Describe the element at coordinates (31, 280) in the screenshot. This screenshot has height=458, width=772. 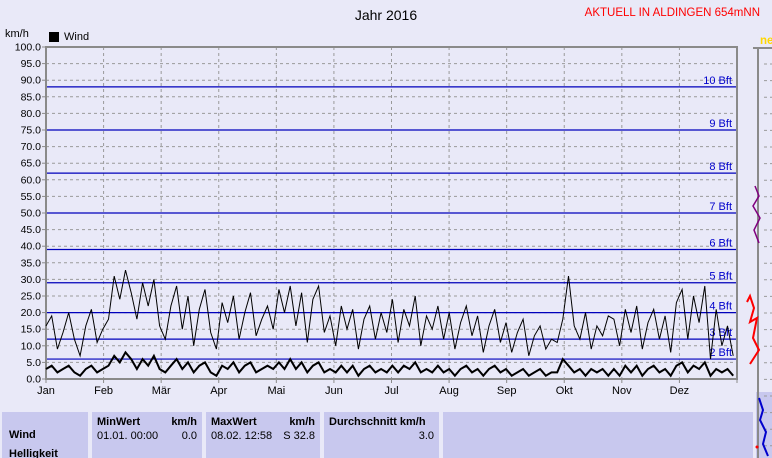
I see `svg-text: 30.0` at that location.